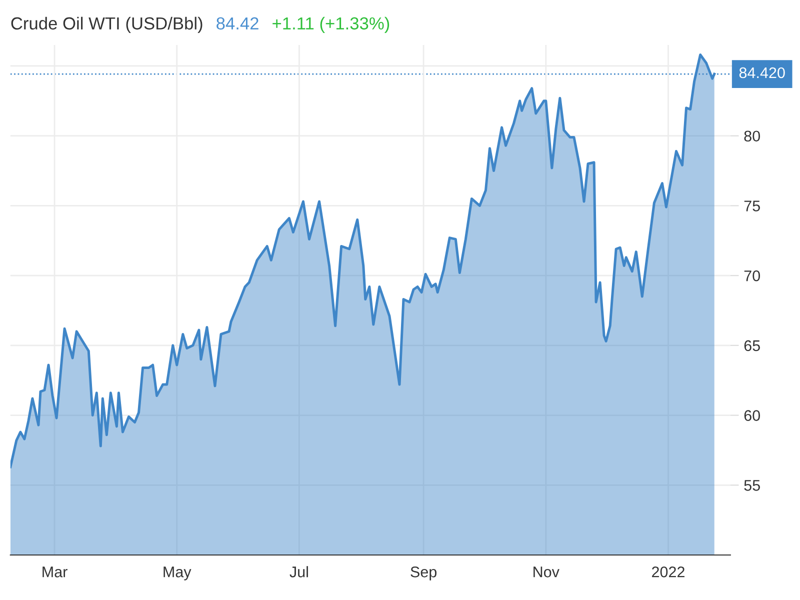 The image size is (800, 600). What do you see at coordinates (237, 23) in the screenshot?
I see `text: 84.42` at bounding box center [237, 23].